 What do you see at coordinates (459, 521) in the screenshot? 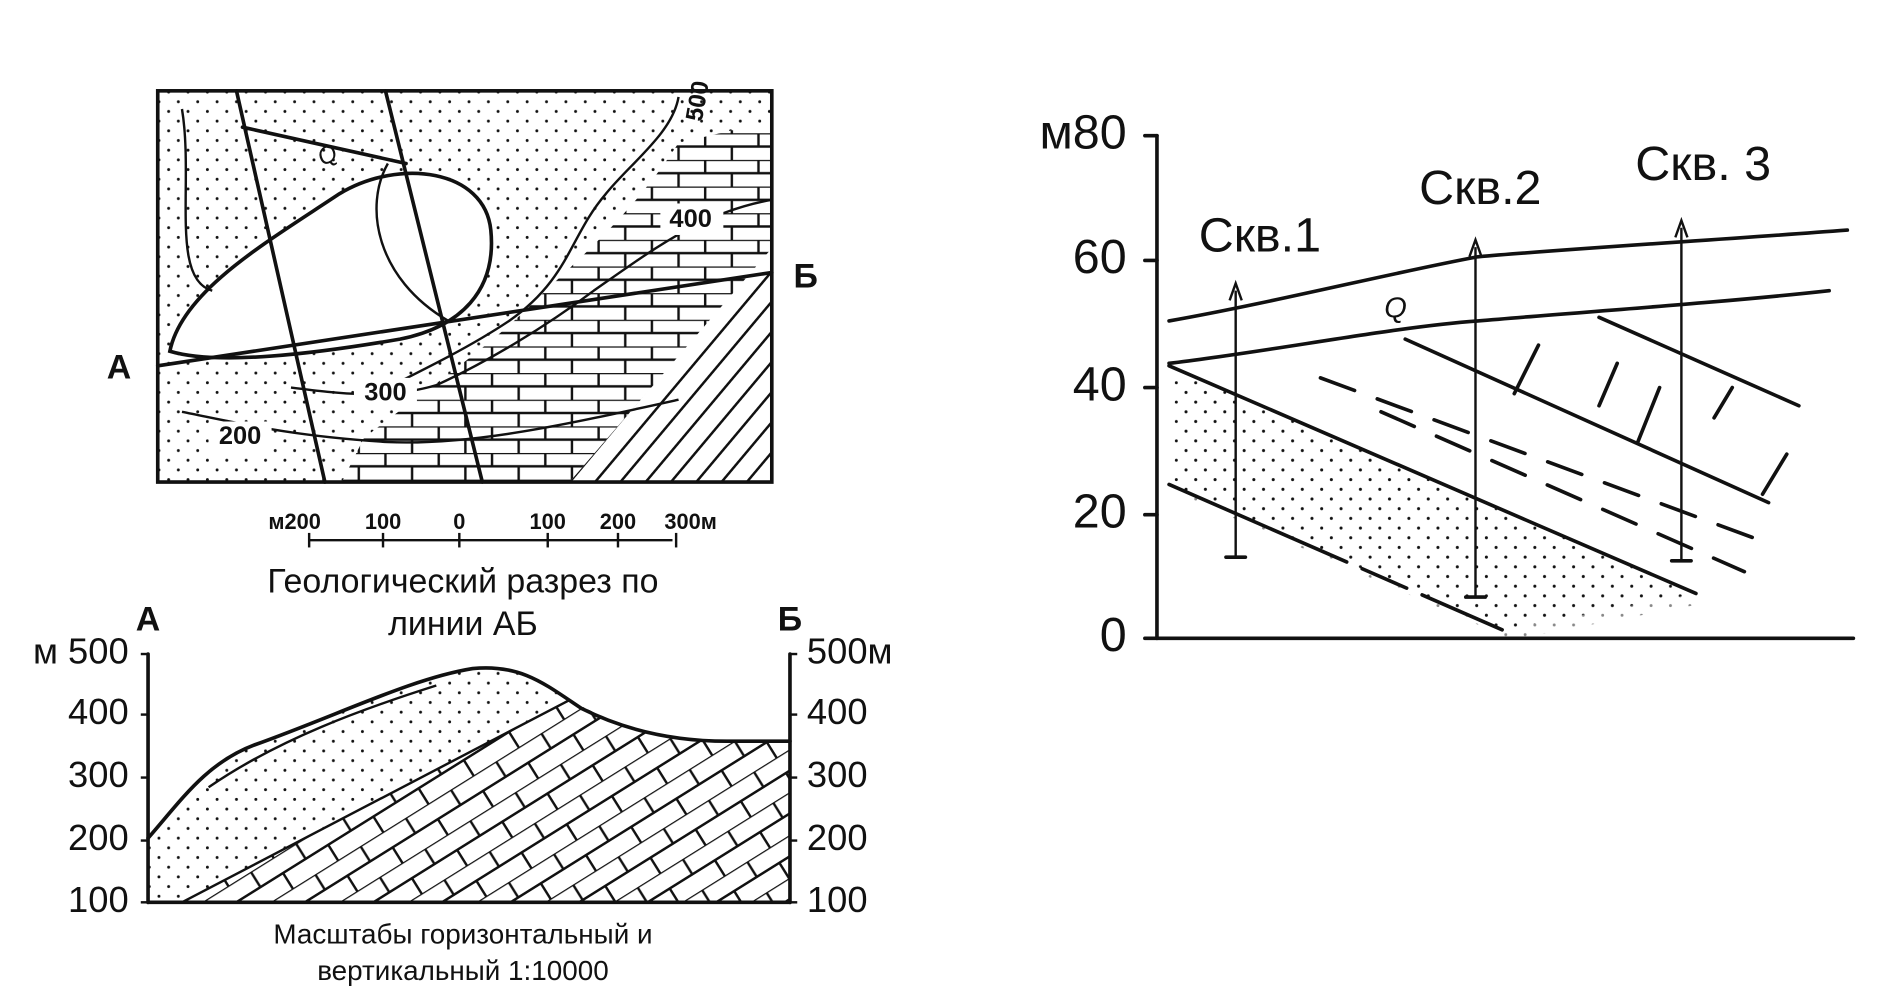
I see `scale-label: 0` at bounding box center [459, 521].